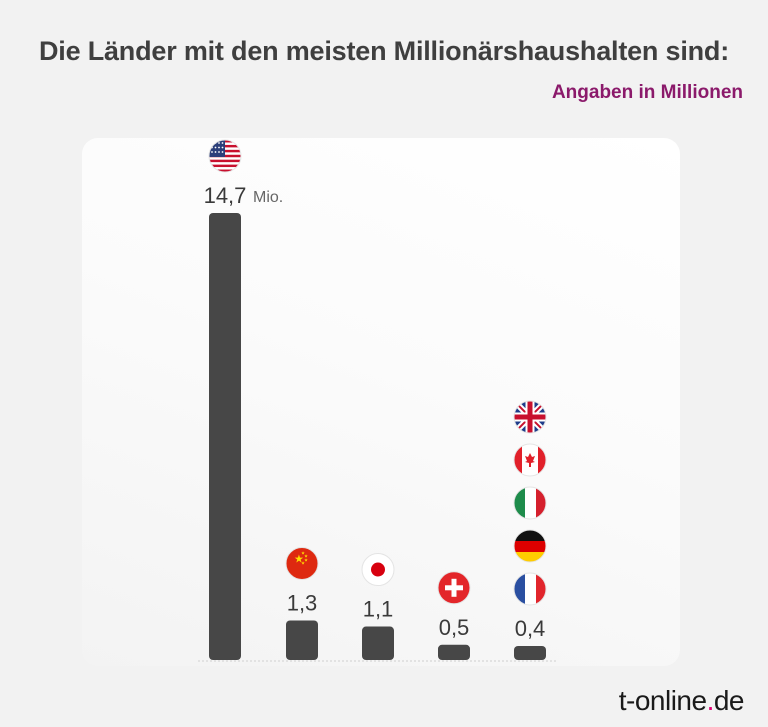  What do you see at coordinates (268, 197) in the screenshot?
I see `unit-label: Mio.` at bounding box center [268, 197].